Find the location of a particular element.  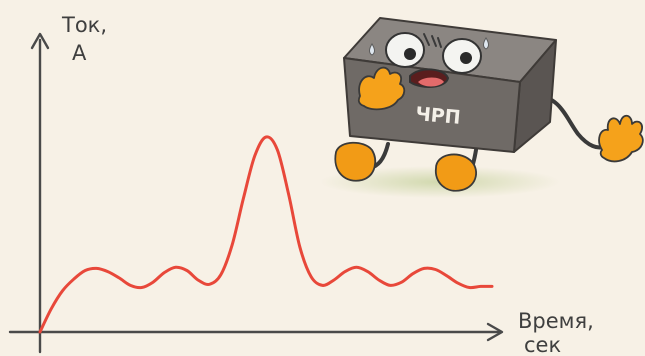

y-axis-label-line2: А is located at coordinates (79, 53).